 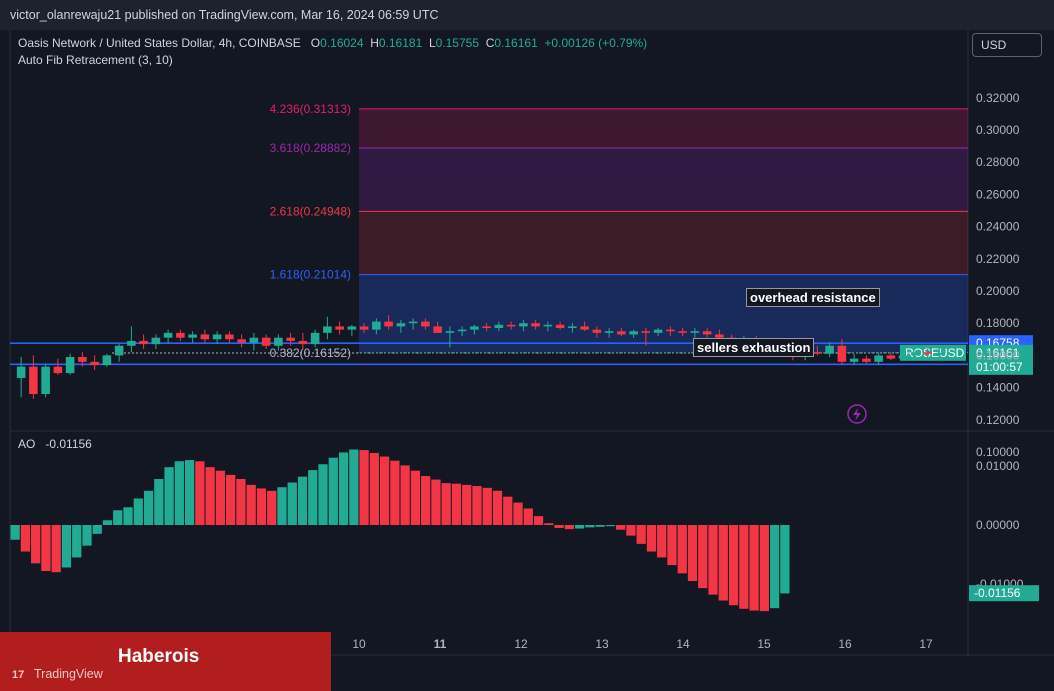 What do you see at coordinates (55, 444) in the screenshot?
I see `ao-legend: AO -0.01156` at bounding box center [55, 444].